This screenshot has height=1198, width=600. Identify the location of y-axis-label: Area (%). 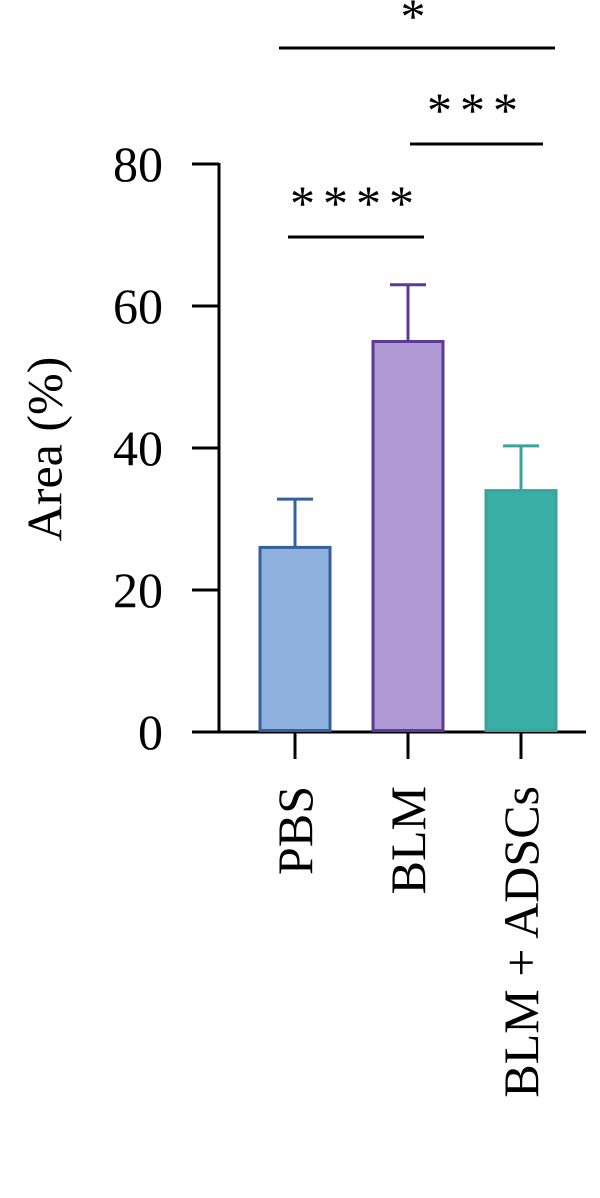
(44, 449).